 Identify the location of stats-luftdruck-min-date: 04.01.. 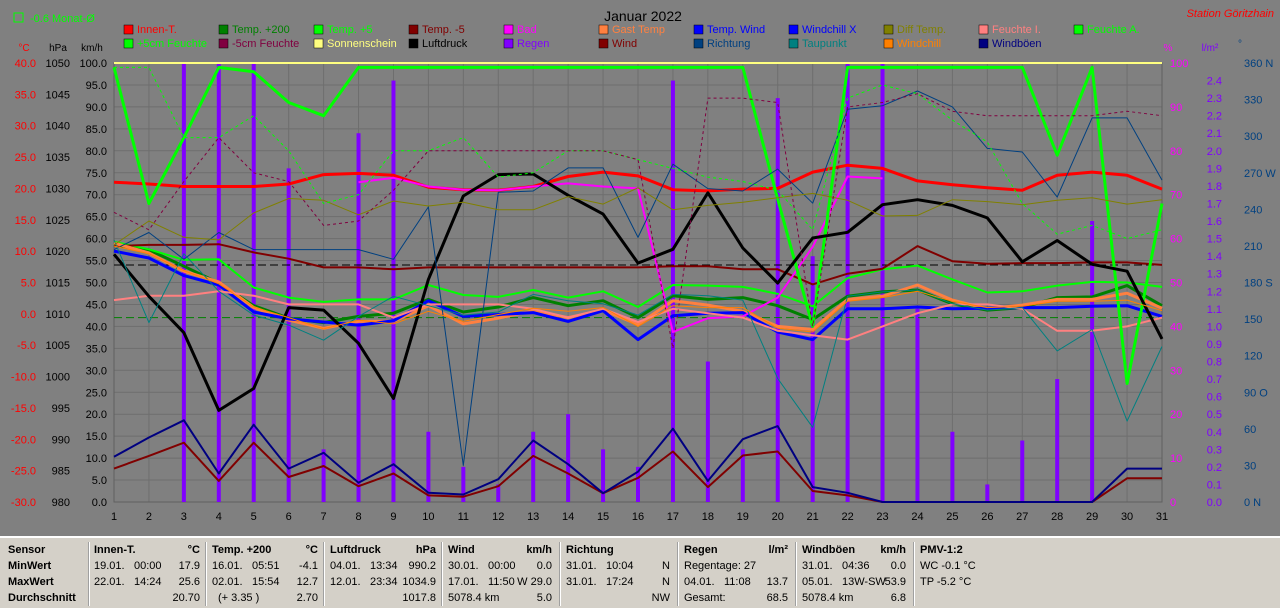
(345, 566).